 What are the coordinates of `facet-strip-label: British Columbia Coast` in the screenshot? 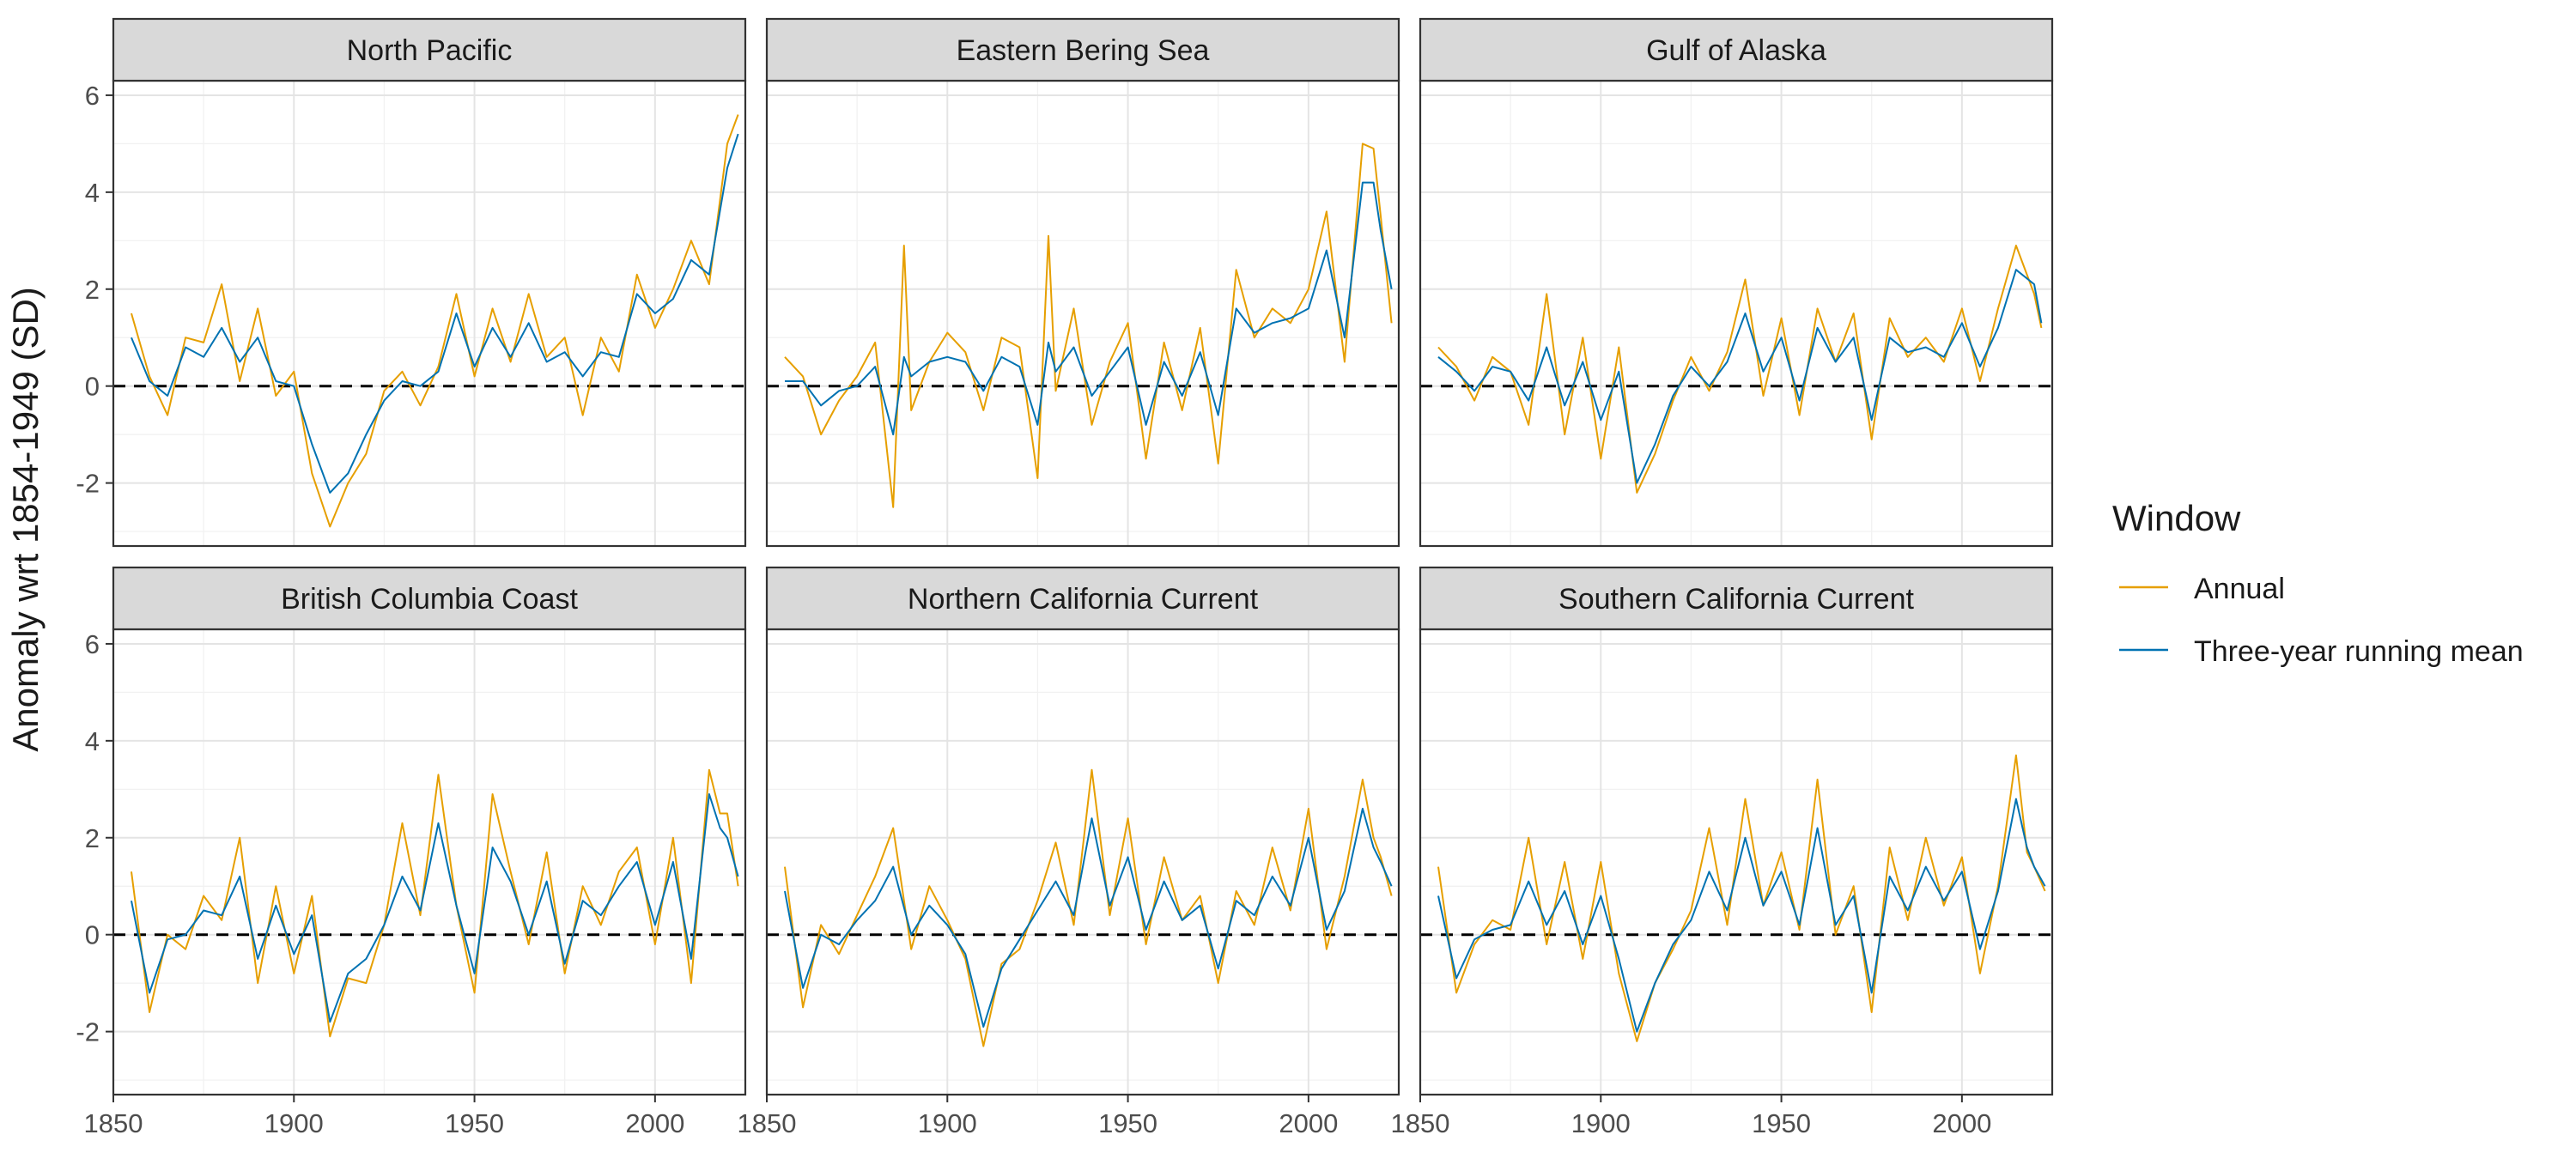 It's located at (430, 599).